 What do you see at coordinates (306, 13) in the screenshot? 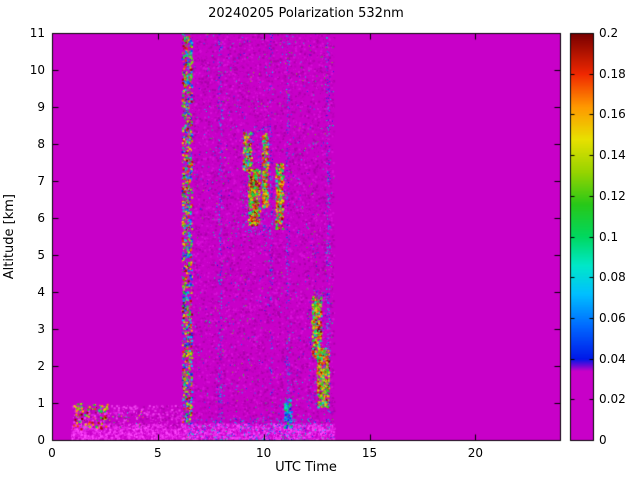
I see `chart-title: 20240205 Polarization 532nm` at bounding box center [306, 13].